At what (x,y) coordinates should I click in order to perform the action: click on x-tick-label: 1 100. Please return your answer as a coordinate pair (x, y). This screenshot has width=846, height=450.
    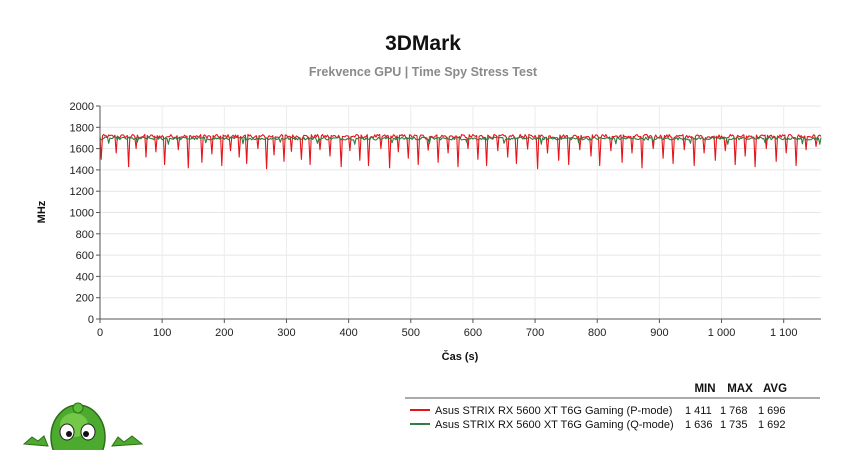
    Looking at the image, I should click on (784, 333).